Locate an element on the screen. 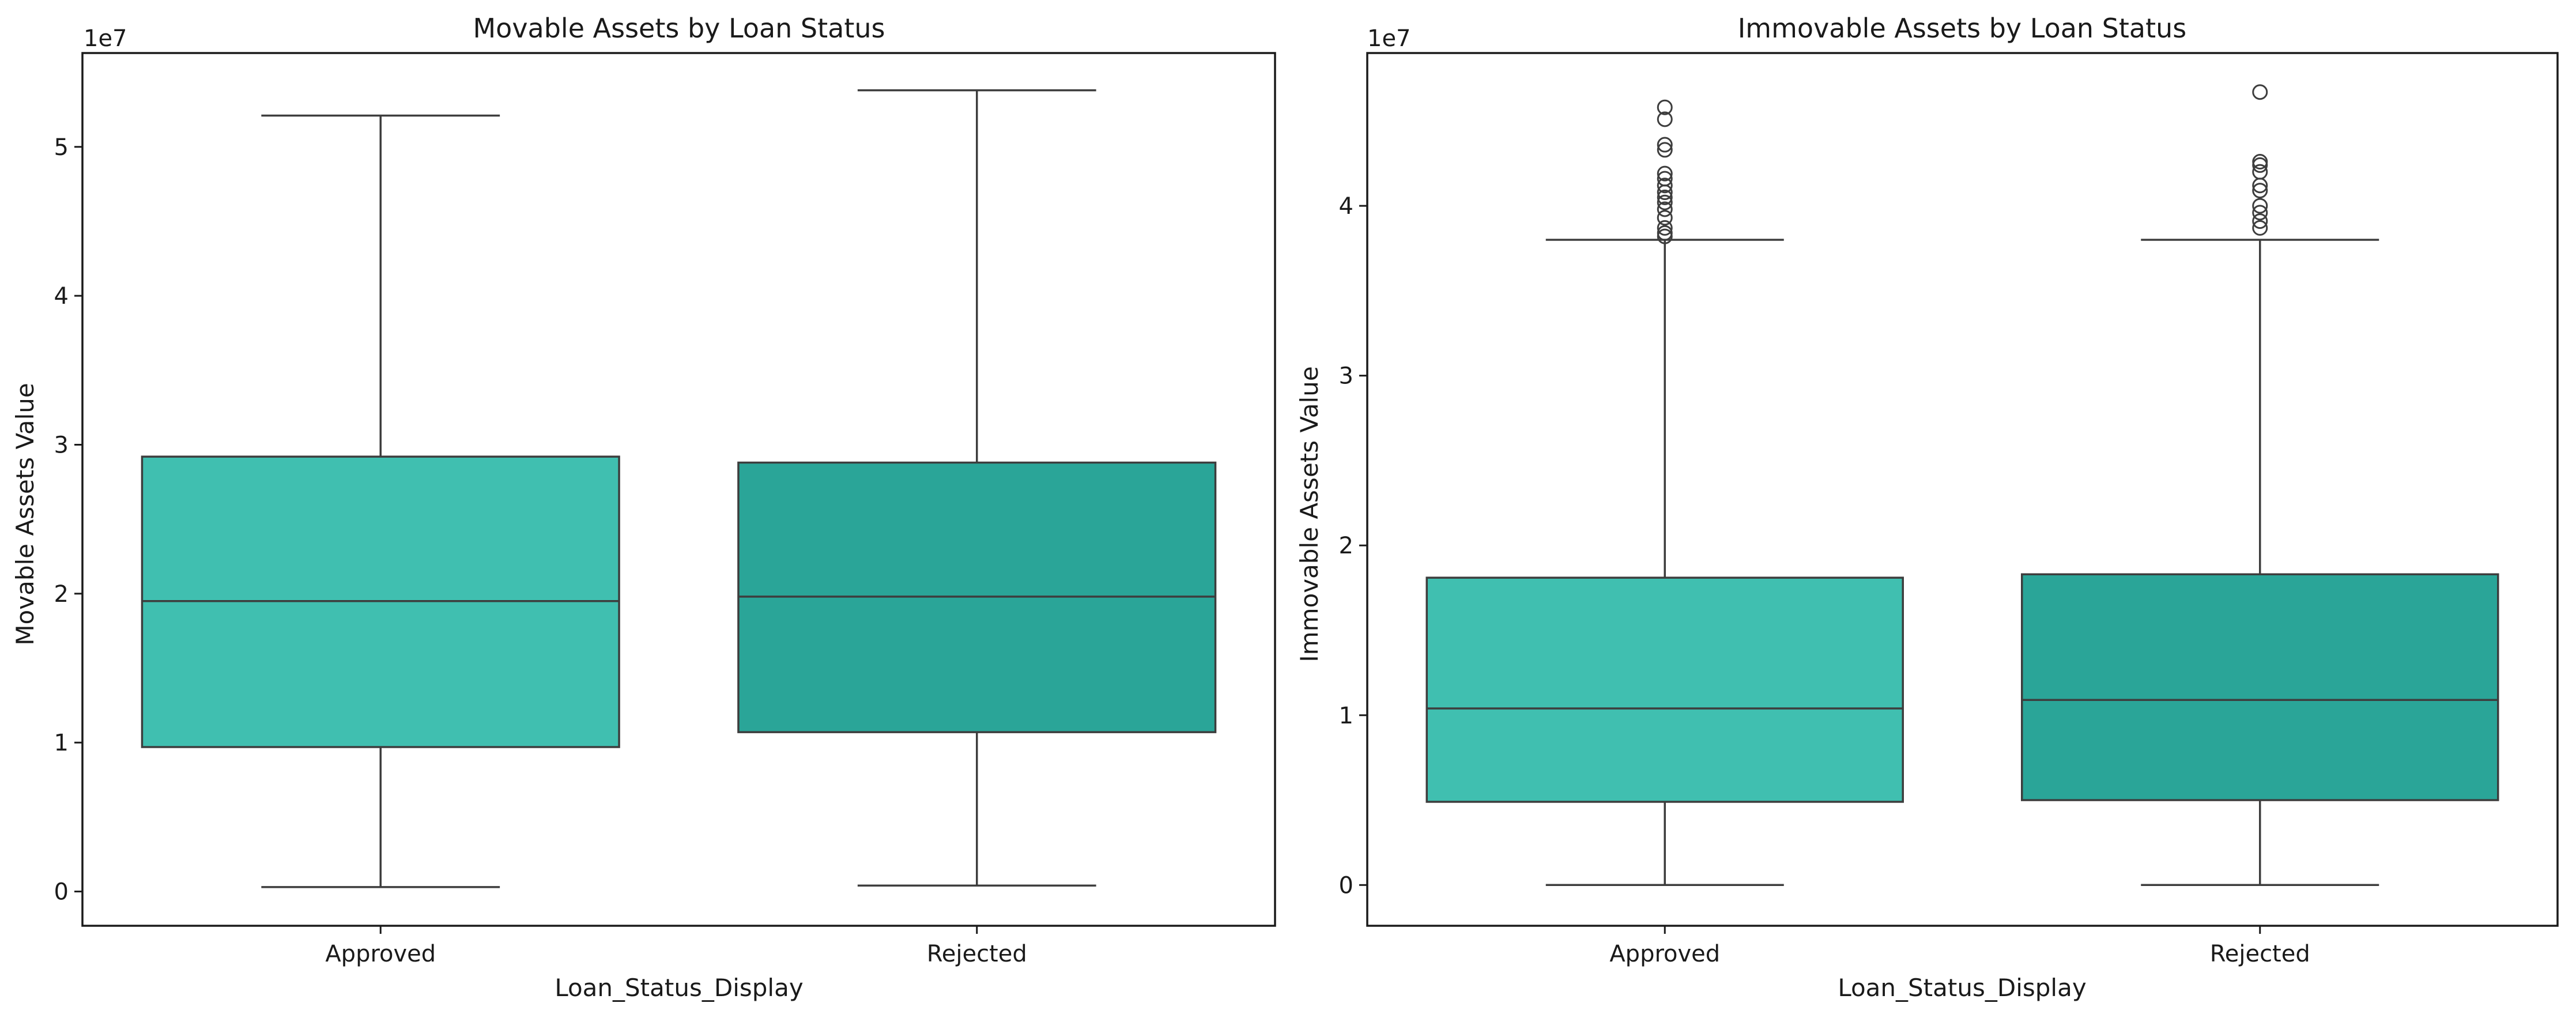  box-approved is located at coordinates (1664, 689).